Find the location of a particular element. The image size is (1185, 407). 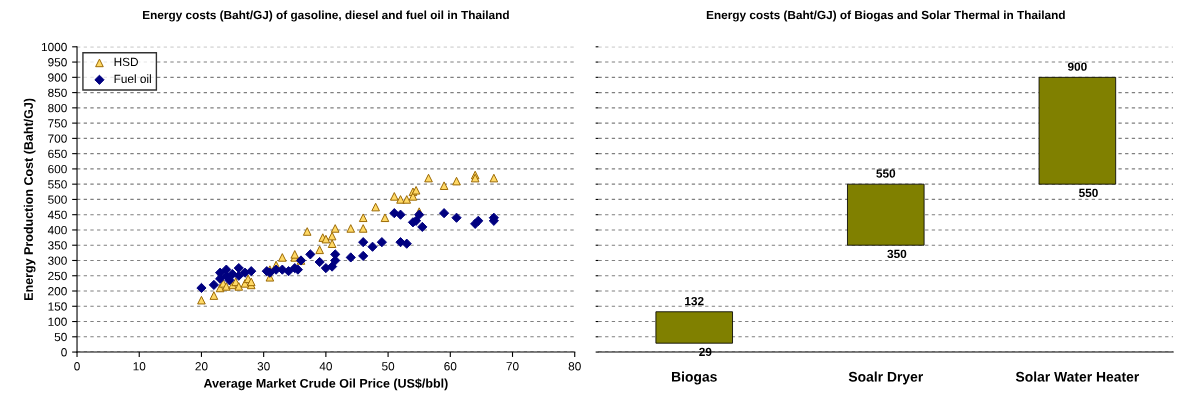

x-tick-label: 20 is located at coordinates (201, 366).